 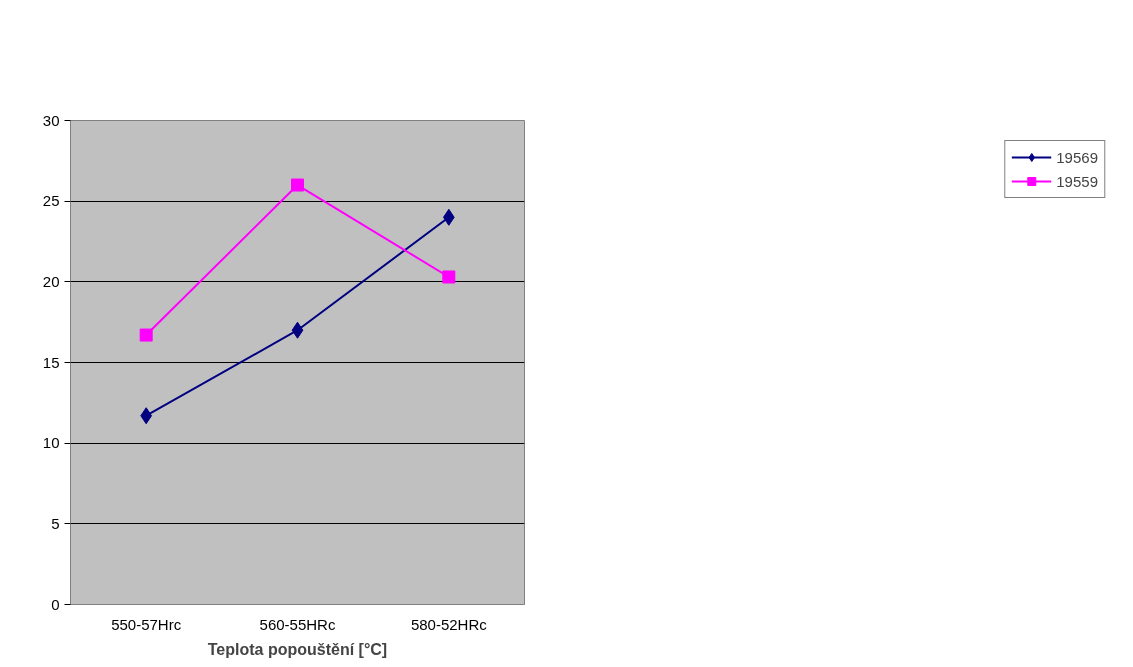 What do you see at coordinates (146, 624) in the screenshot?
I see `x-tick-label: 550-57Hrc` at bounding box center [146, 624].